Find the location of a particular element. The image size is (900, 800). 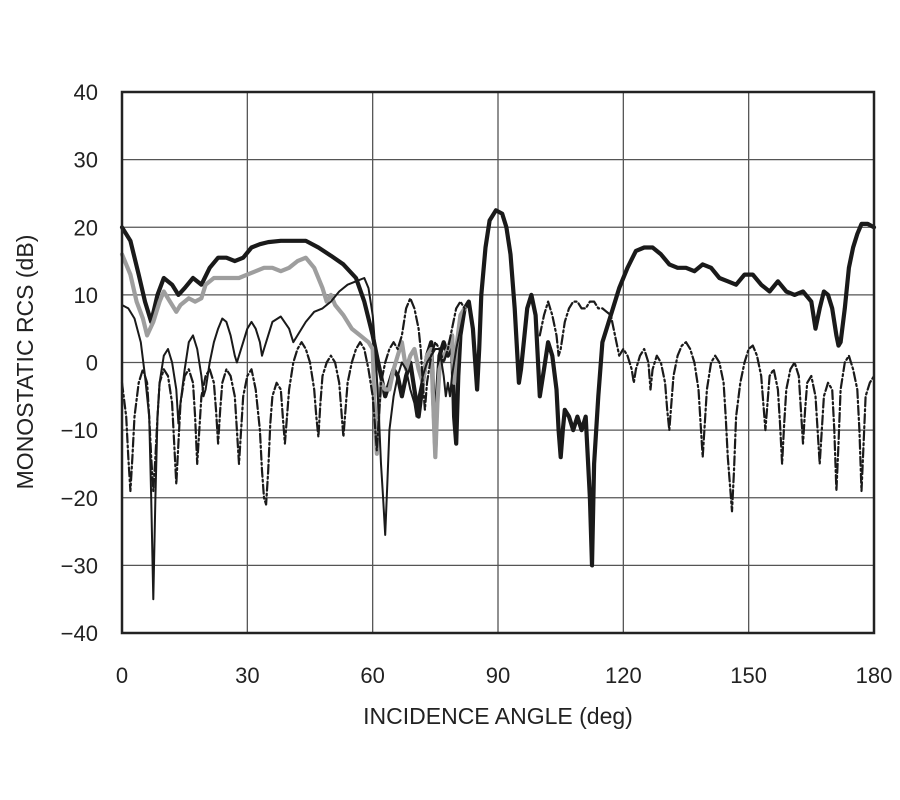

y-tick-label: 0 is located at coordinates (92, 363).